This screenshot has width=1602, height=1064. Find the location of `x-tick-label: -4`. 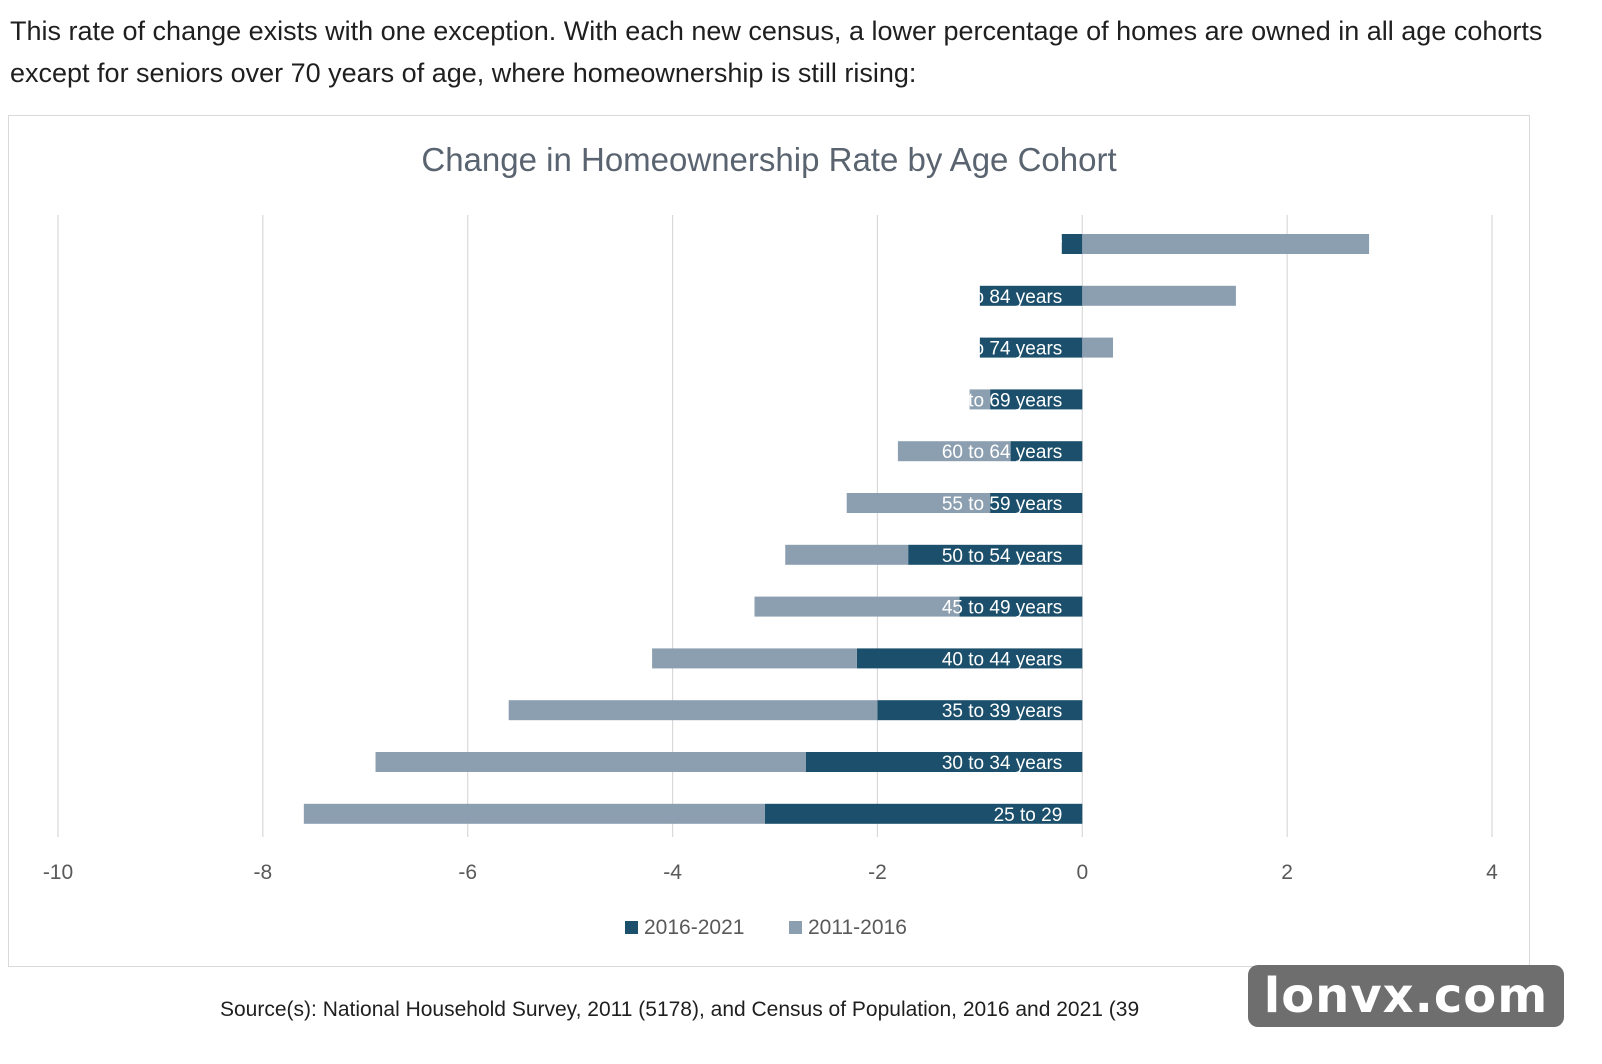

x-tick-label: -4 is located at coordinates (672, 872).